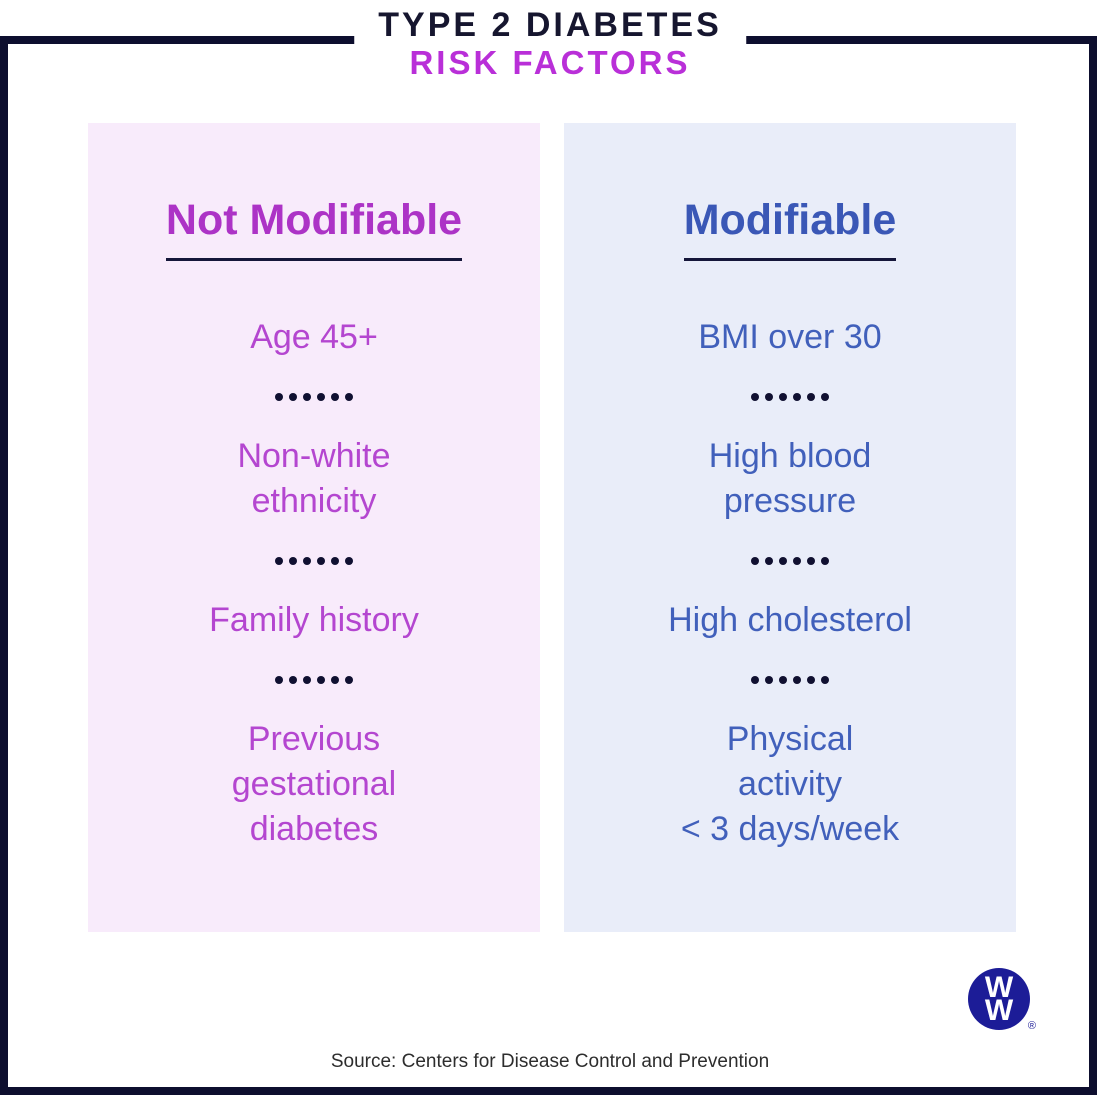 The width and height of the screenshot is (1100, 1100). What do you see at coordinates (999, 1010) in the screenshot?
I see `ww-logo-letter-bottom: W` at bounding box center [999, 1010].